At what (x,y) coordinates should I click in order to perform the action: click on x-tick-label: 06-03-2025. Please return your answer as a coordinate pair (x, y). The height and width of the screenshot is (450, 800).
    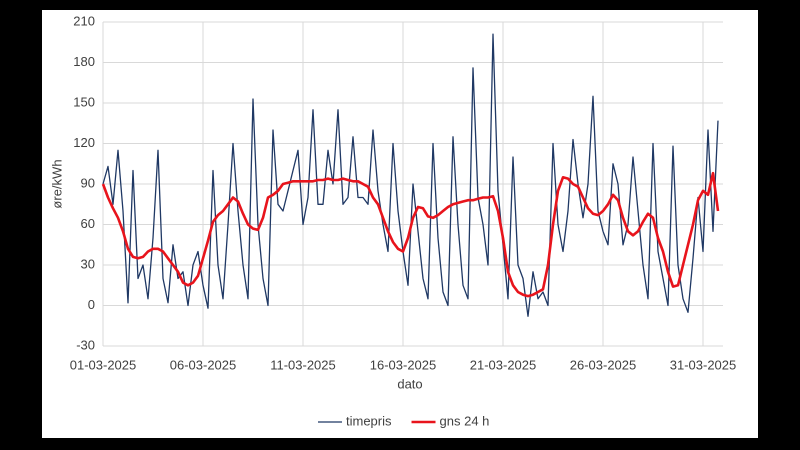
    Looking at the image, I should click on (203, 364).